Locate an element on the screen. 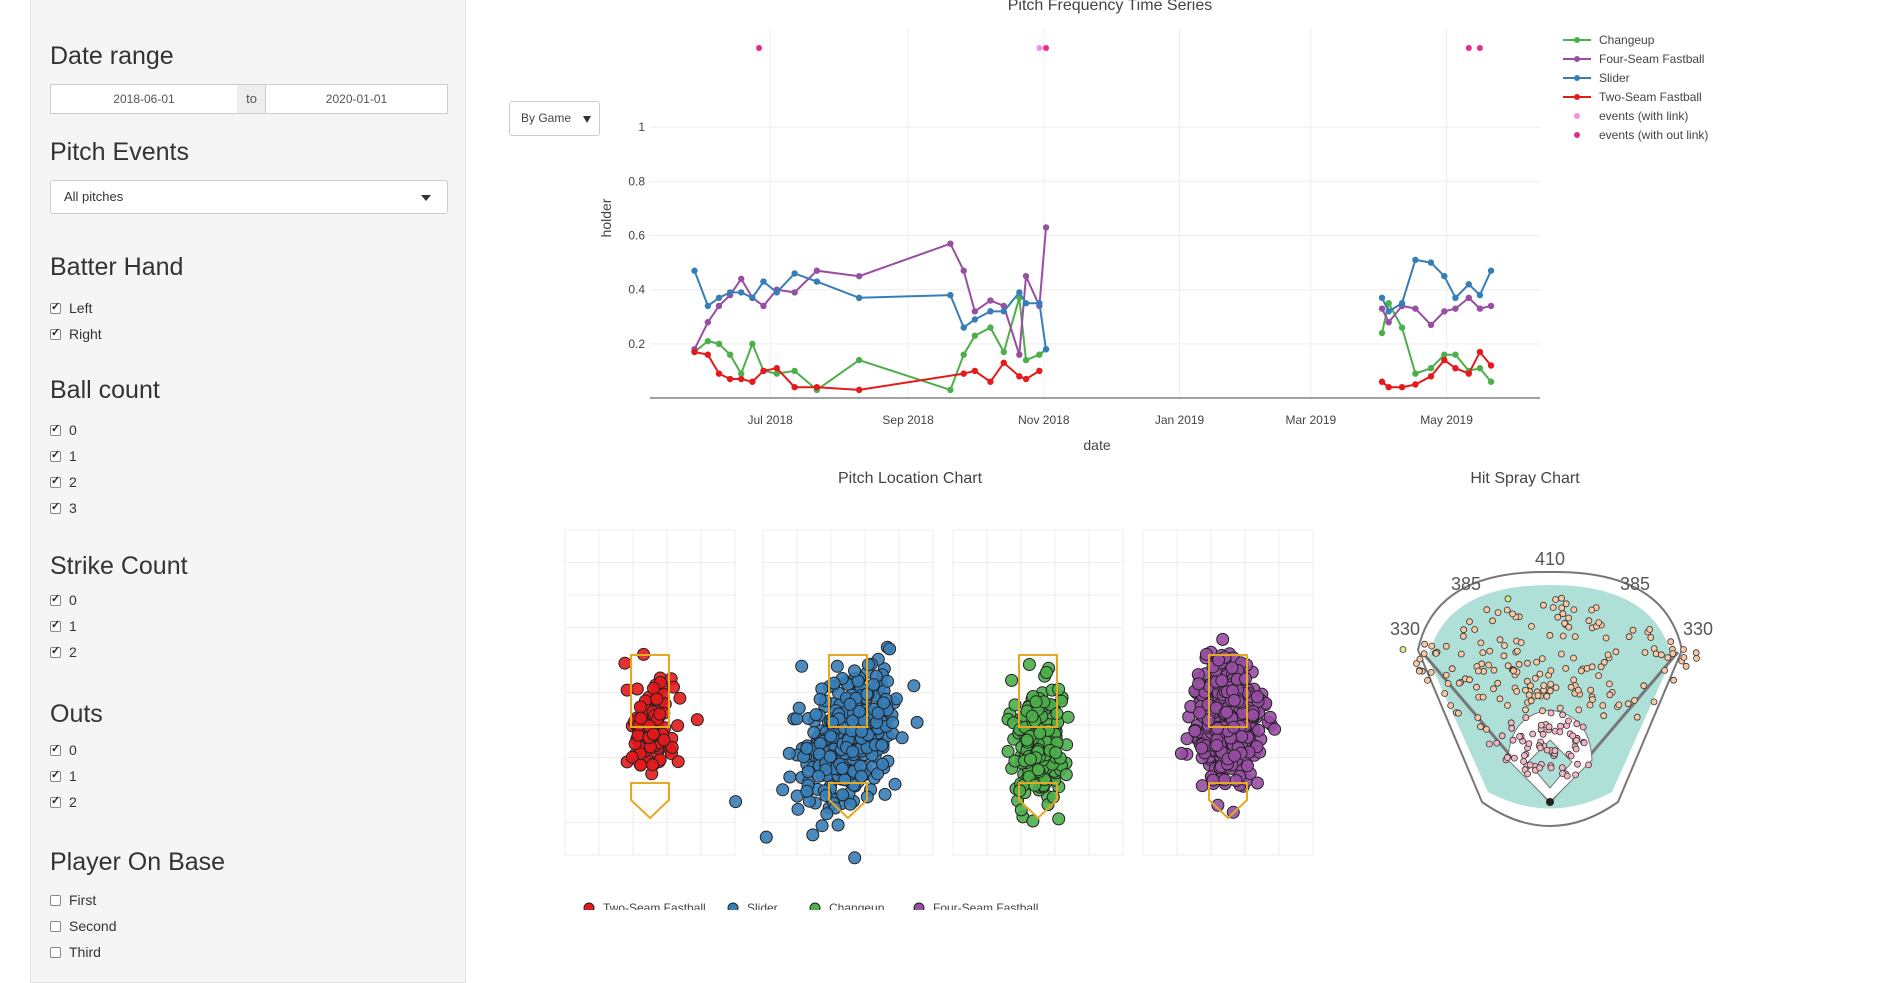  legend-marker is located at coordinates (1577, 135).